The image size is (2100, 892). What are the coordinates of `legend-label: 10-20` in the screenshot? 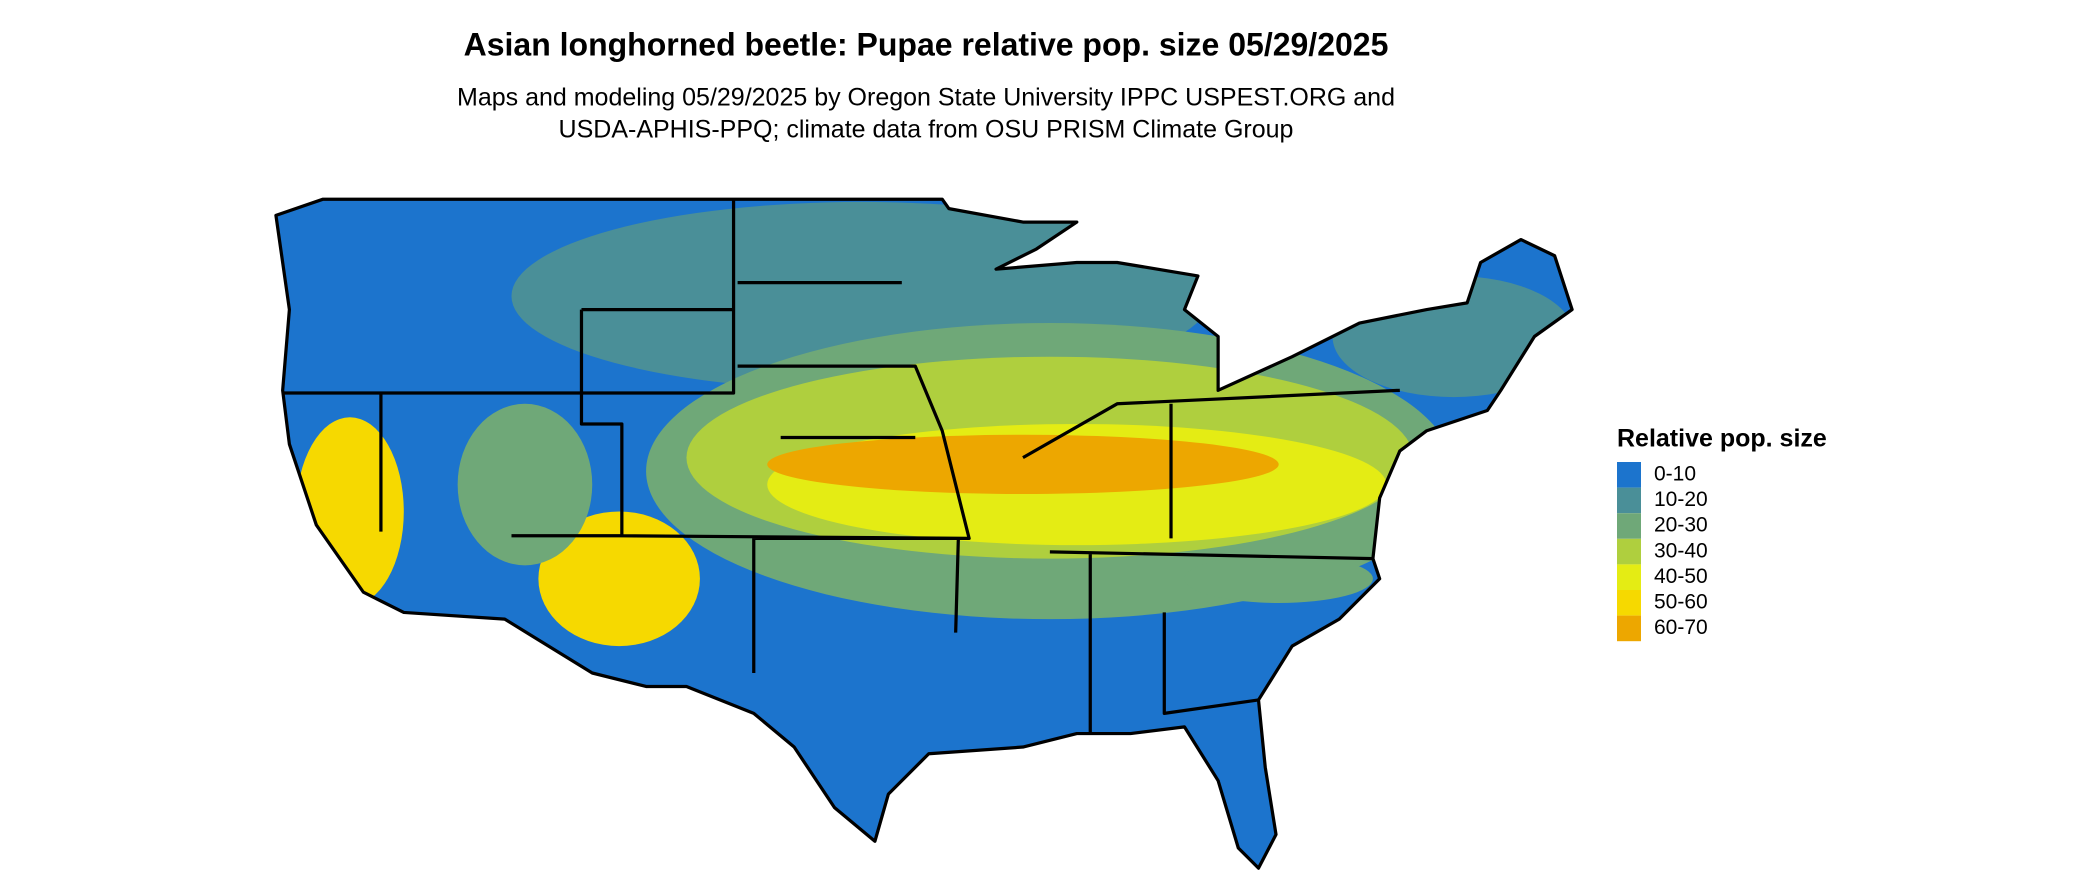 It's located at (1681, 499).